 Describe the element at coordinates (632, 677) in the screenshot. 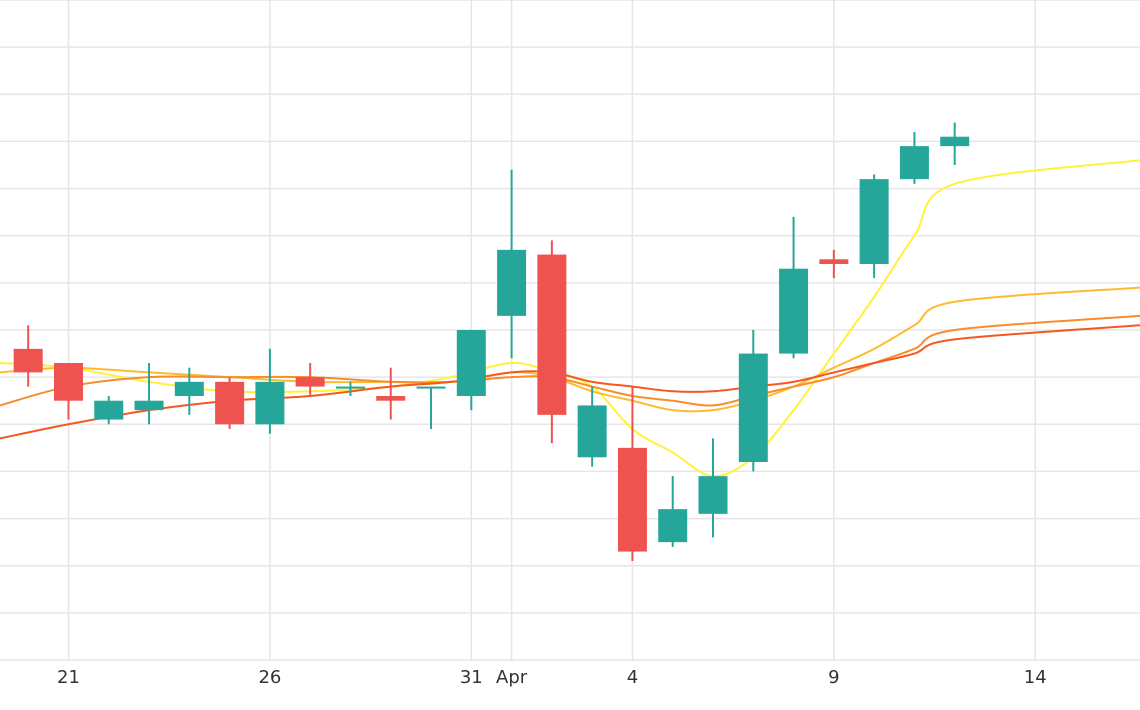

I see `x-tick-label: 4` at that location.